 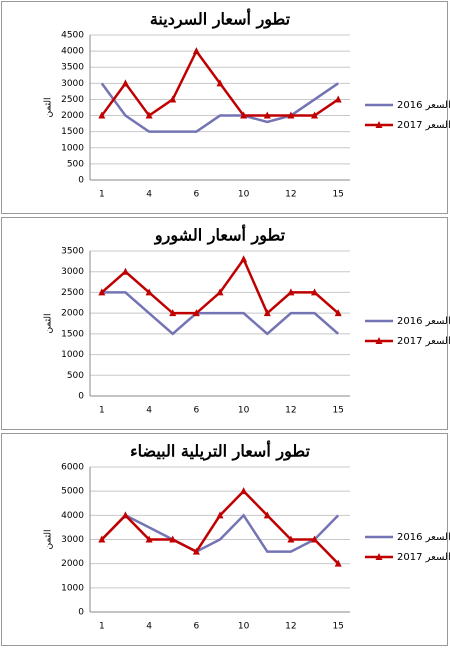 What do you see at coordinates (220, 19) in the screenshot?
I see `chart-title: تطور أسعار السردينة` at bounding box center [220, 19].